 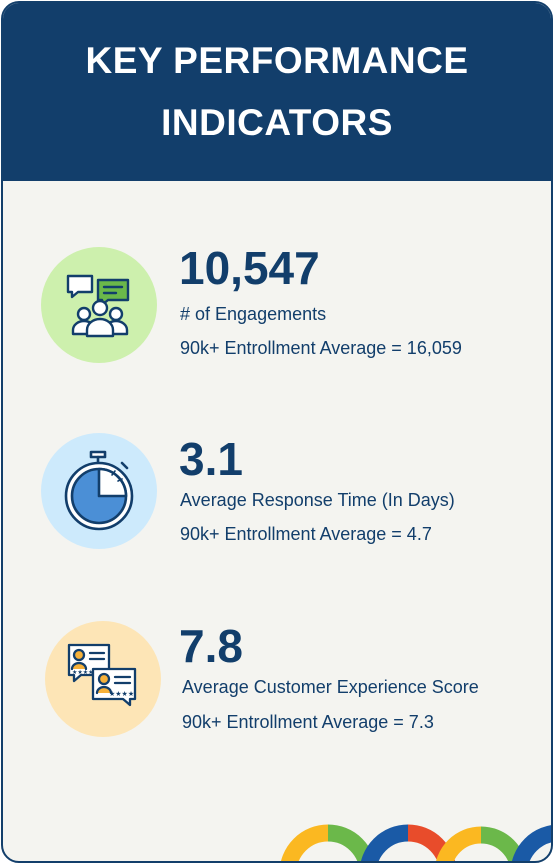 What do you see at coordinates (277, 60) in the screenshot?
I see `page-title-line-1: KEY PERFORMANCE` at bounding box center [277, 60].